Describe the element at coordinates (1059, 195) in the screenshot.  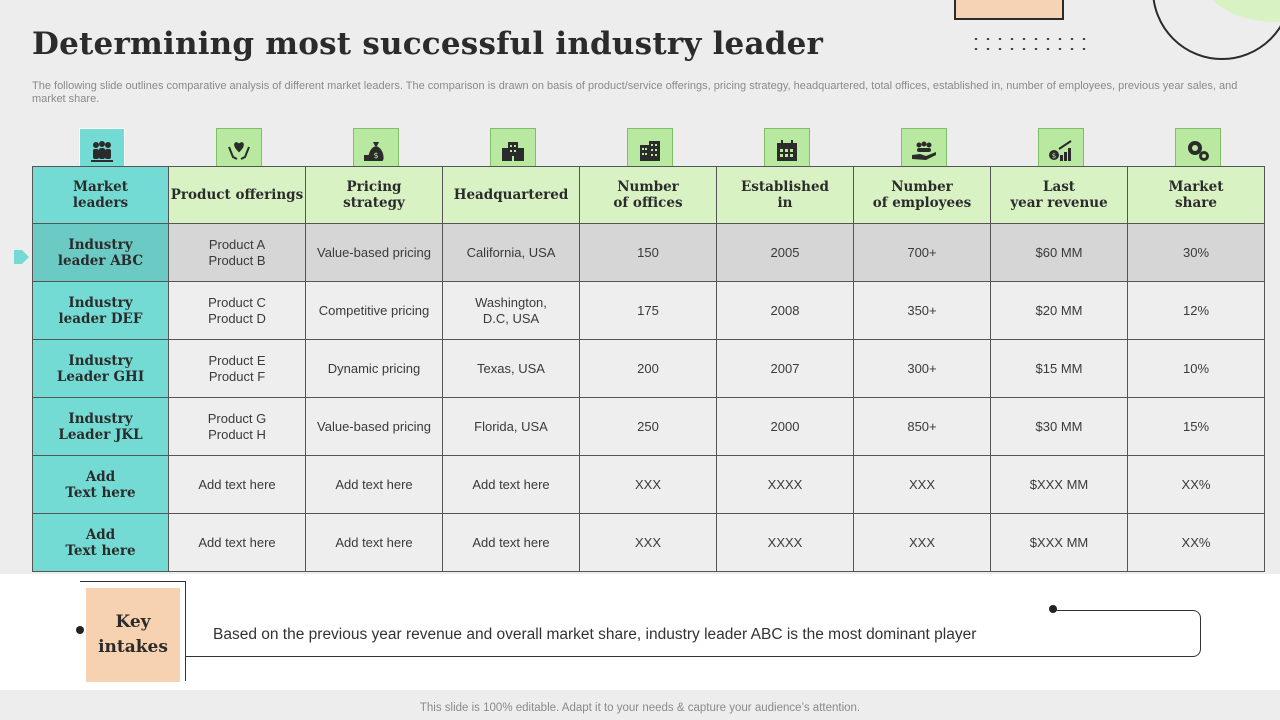
I see `header-last-year-revenue: Last year revenue` at that location.